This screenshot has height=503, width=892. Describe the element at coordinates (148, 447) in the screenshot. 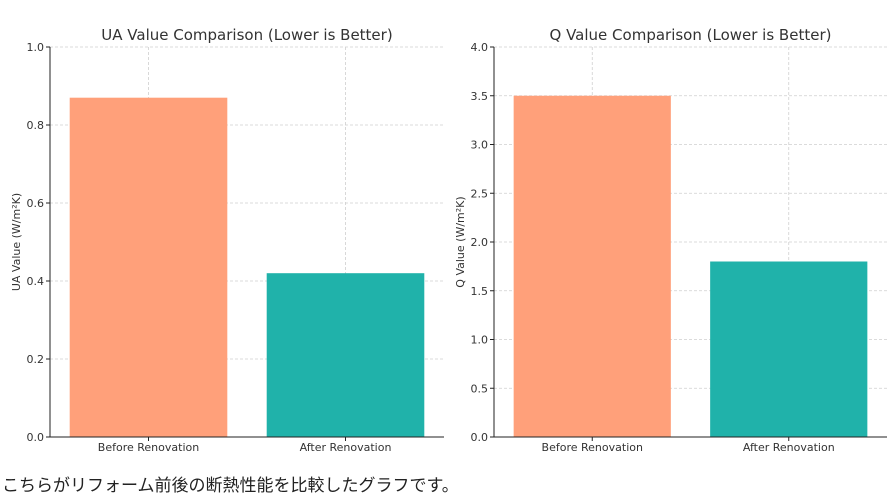

I see `ua-xtick-label-0: Before Renovation` at that location.